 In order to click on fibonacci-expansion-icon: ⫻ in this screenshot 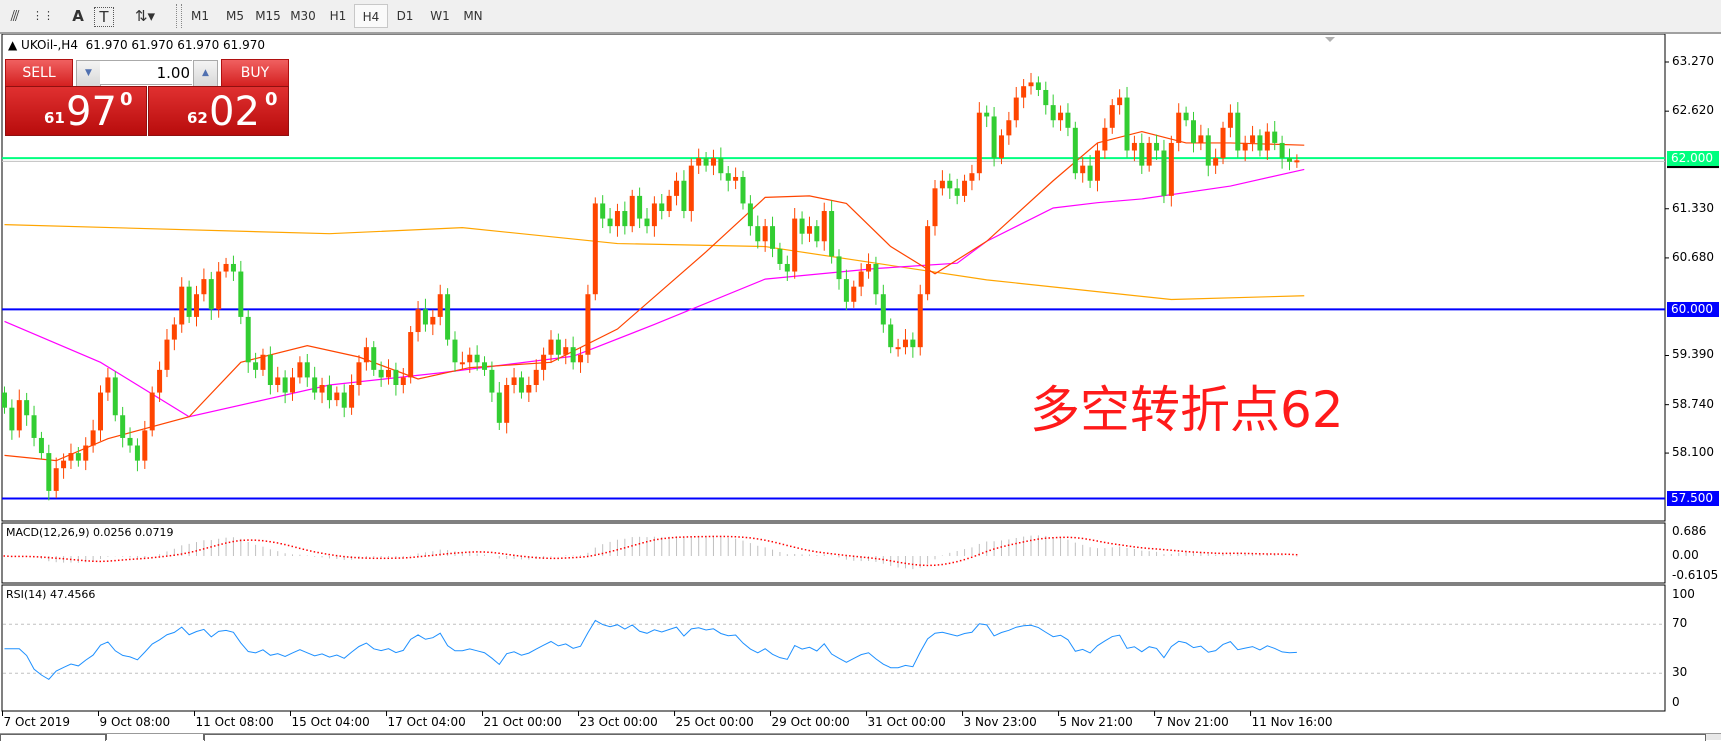, I will do `click(15, 16)`.